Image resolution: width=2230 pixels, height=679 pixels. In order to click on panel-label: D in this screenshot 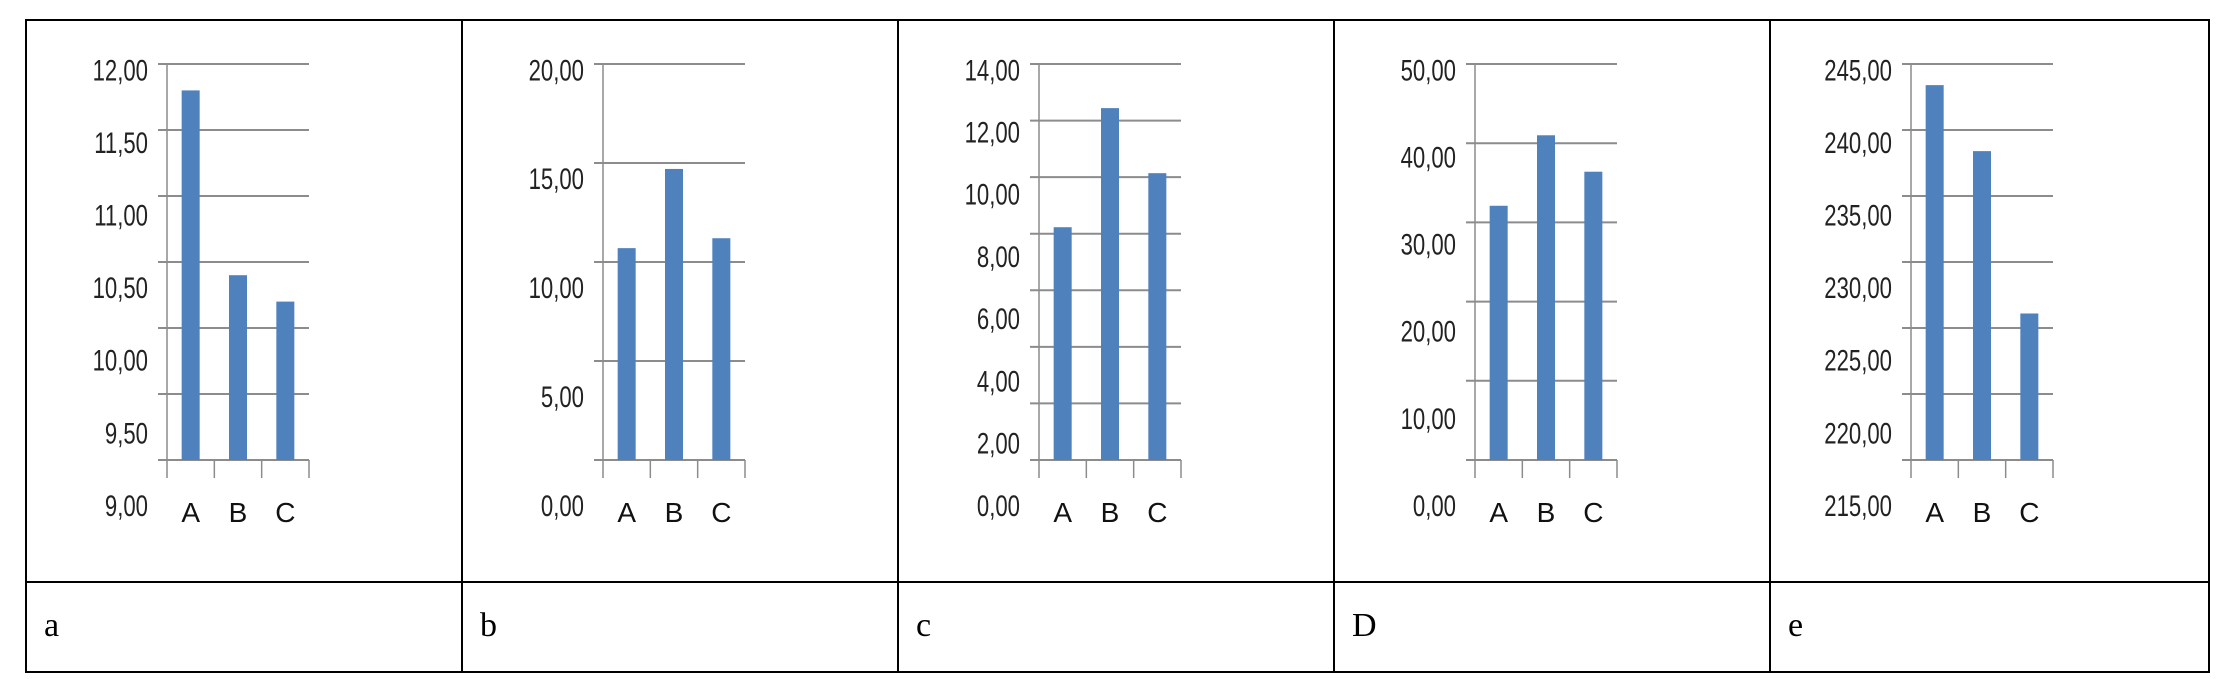, I will do `click(1364, 625)`.